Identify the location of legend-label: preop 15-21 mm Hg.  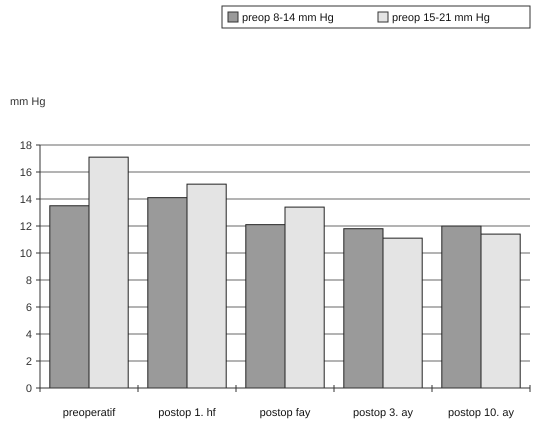
(441, 18).